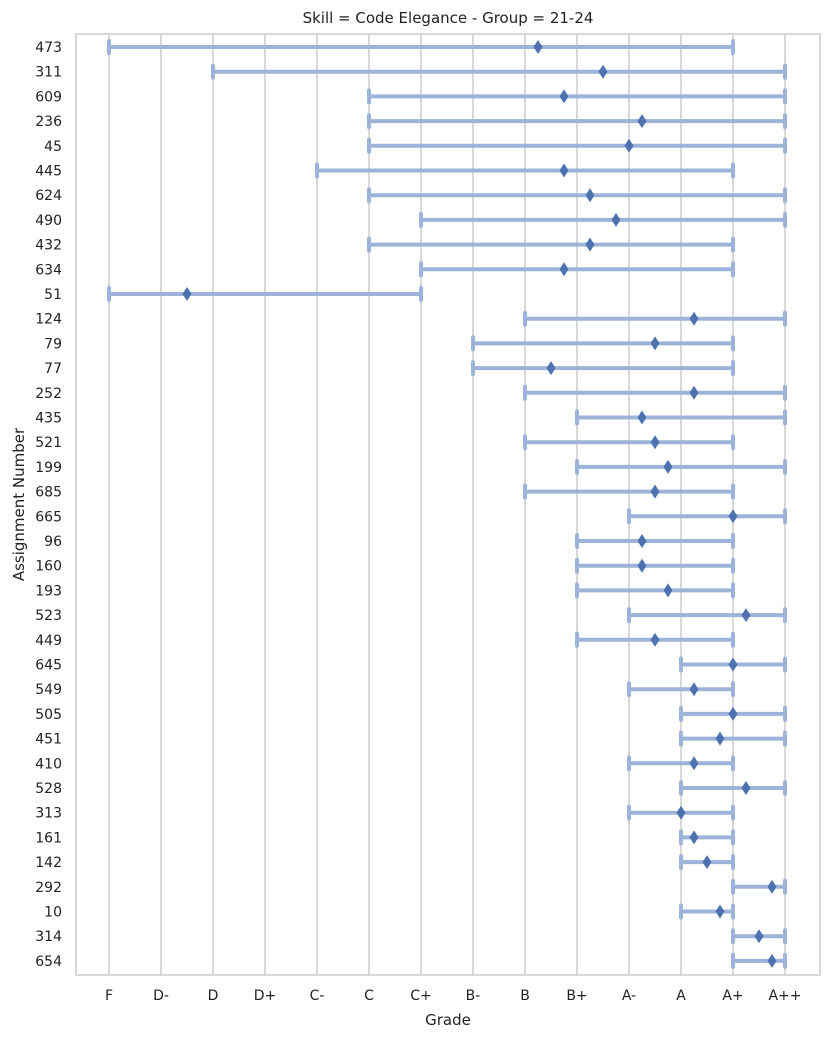  What do you see at coordinates (48, 814) in the screenshot?
I see `y-tick-label: 313` at bounding box center [48, 814].